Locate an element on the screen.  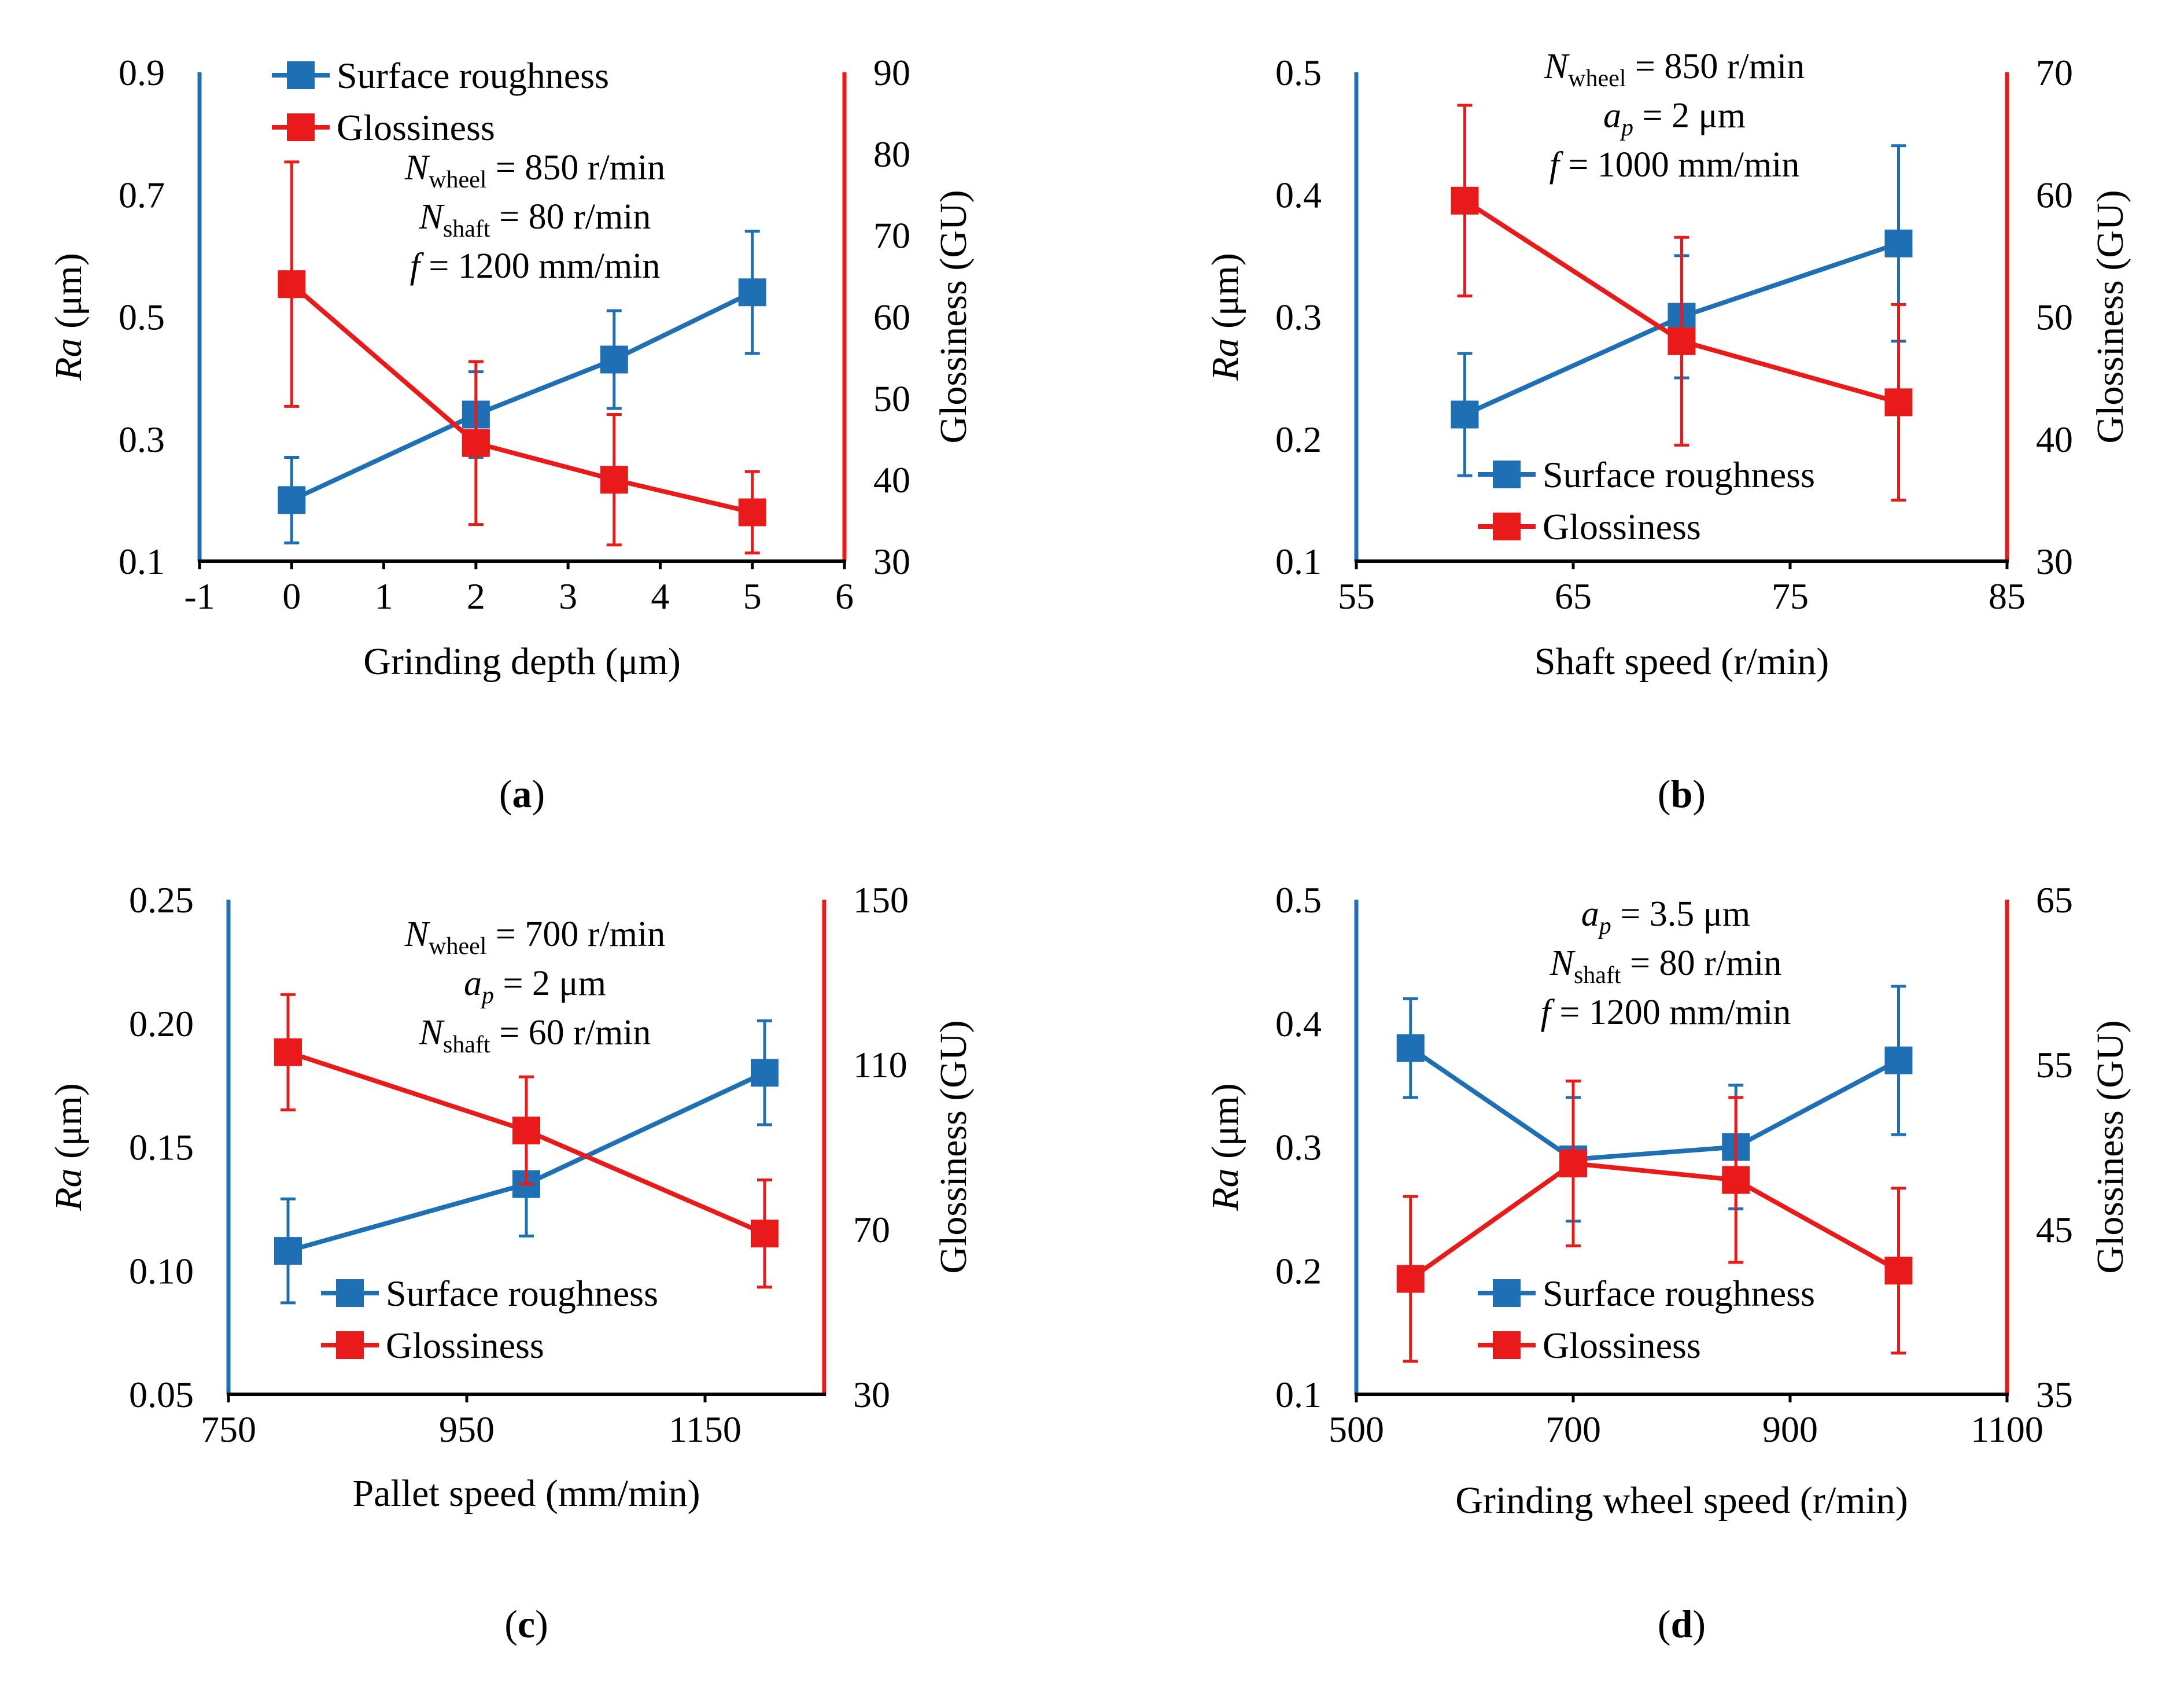
right-y-tick-label: 45 is located at coordinates (2055, 1229).